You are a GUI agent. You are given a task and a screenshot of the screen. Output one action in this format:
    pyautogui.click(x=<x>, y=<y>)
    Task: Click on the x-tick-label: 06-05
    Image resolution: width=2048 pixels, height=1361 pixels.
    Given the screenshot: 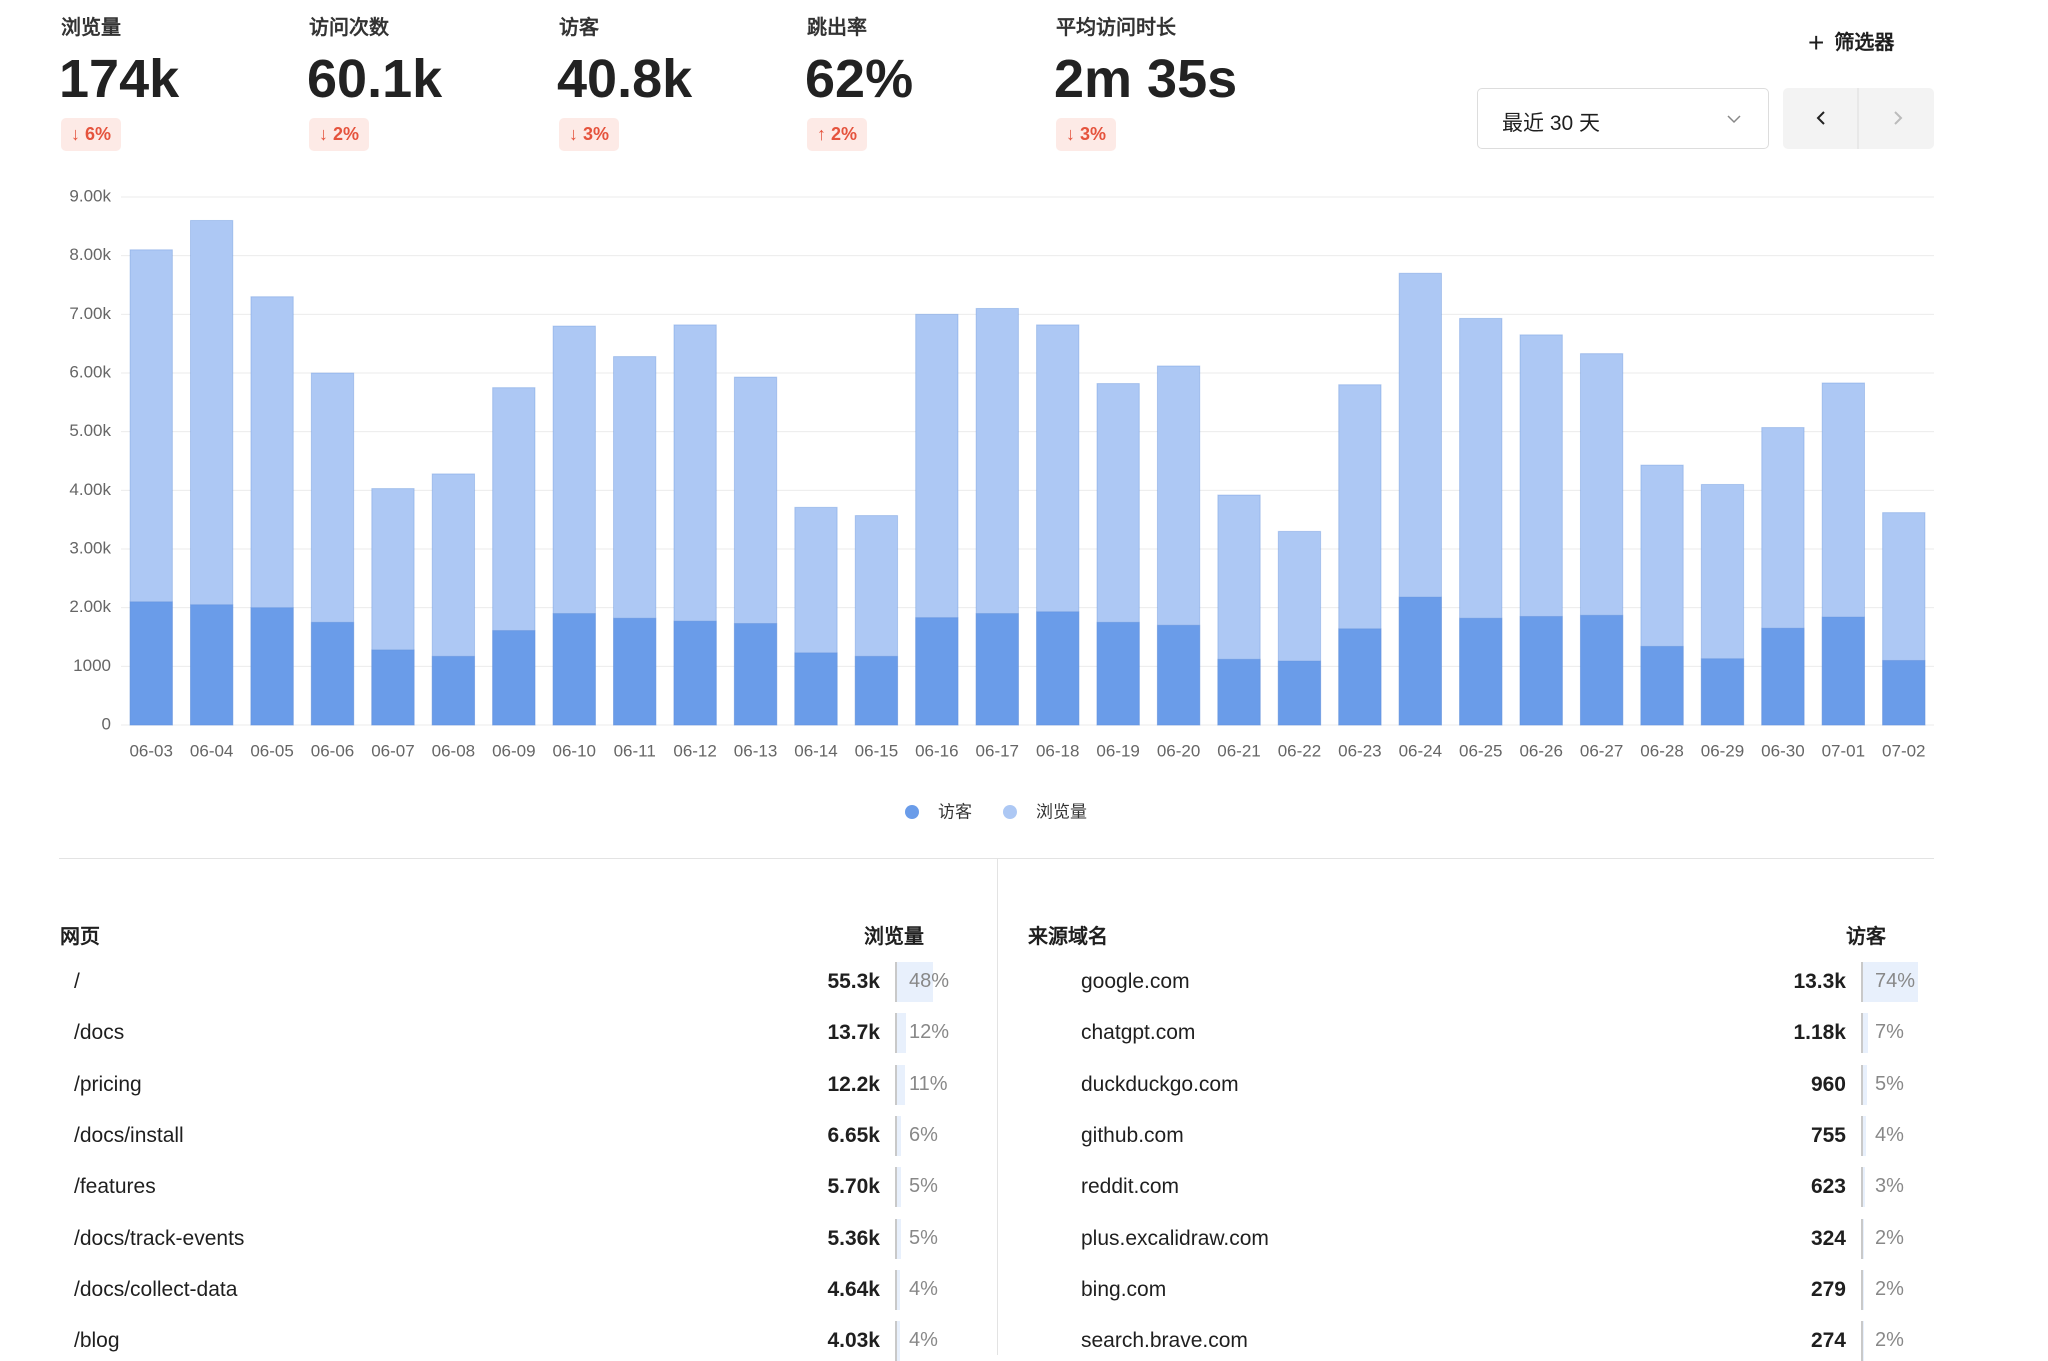 What is the action you would take?
    pyautogui.click(x=271, y=750)
    